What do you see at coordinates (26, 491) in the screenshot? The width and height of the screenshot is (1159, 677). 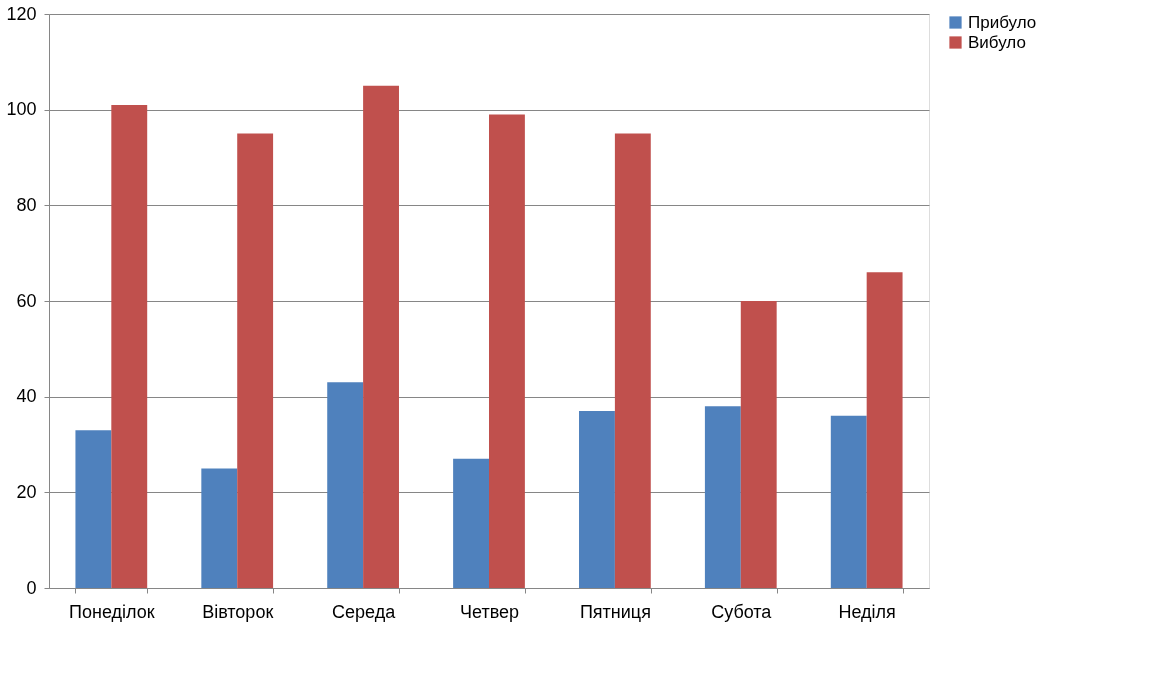 I see `y-tick-label: 20` at bounding box center [26, 491].